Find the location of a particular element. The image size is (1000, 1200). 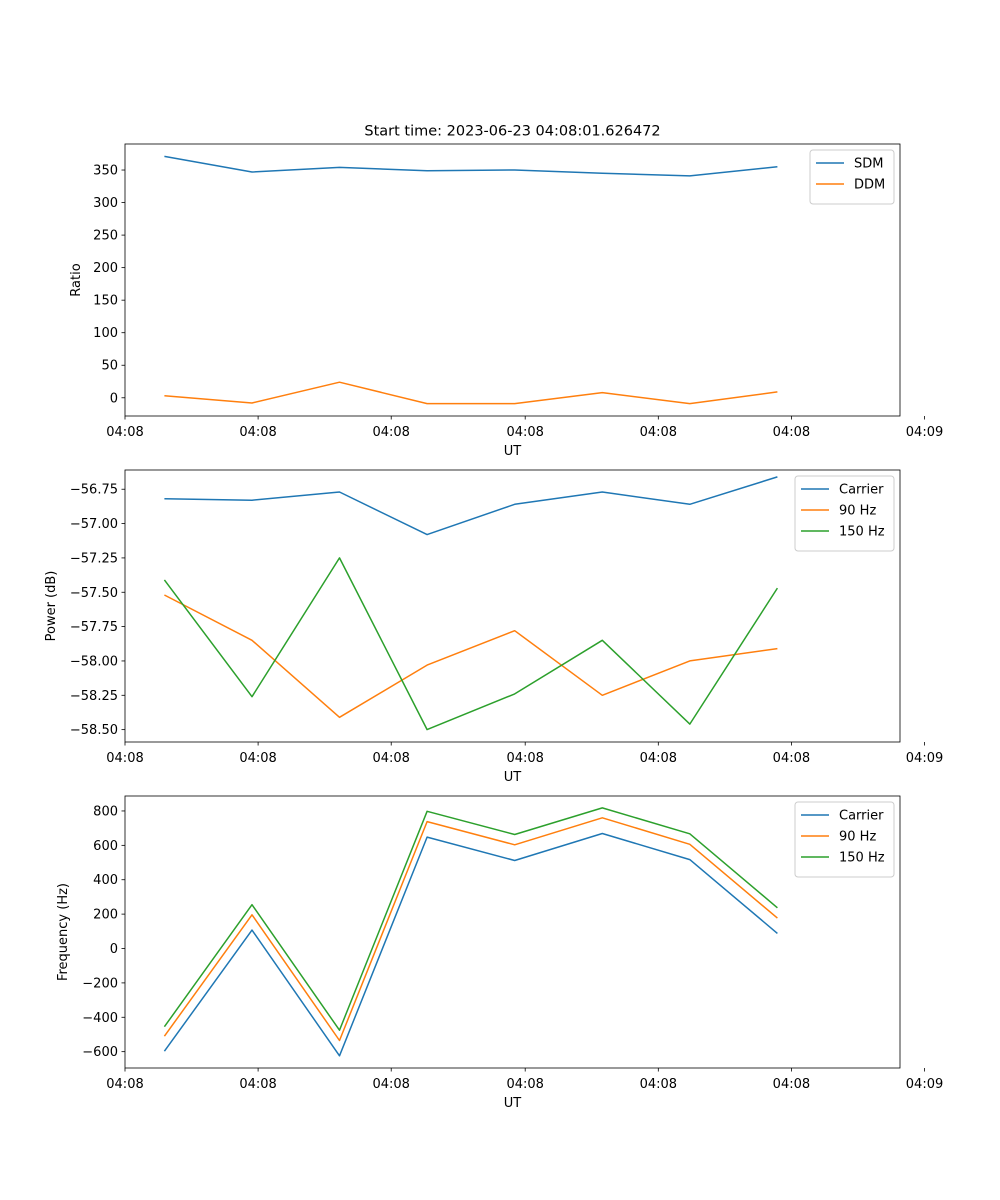

y-tick-label: 400 is located at coordinates (105, 880).